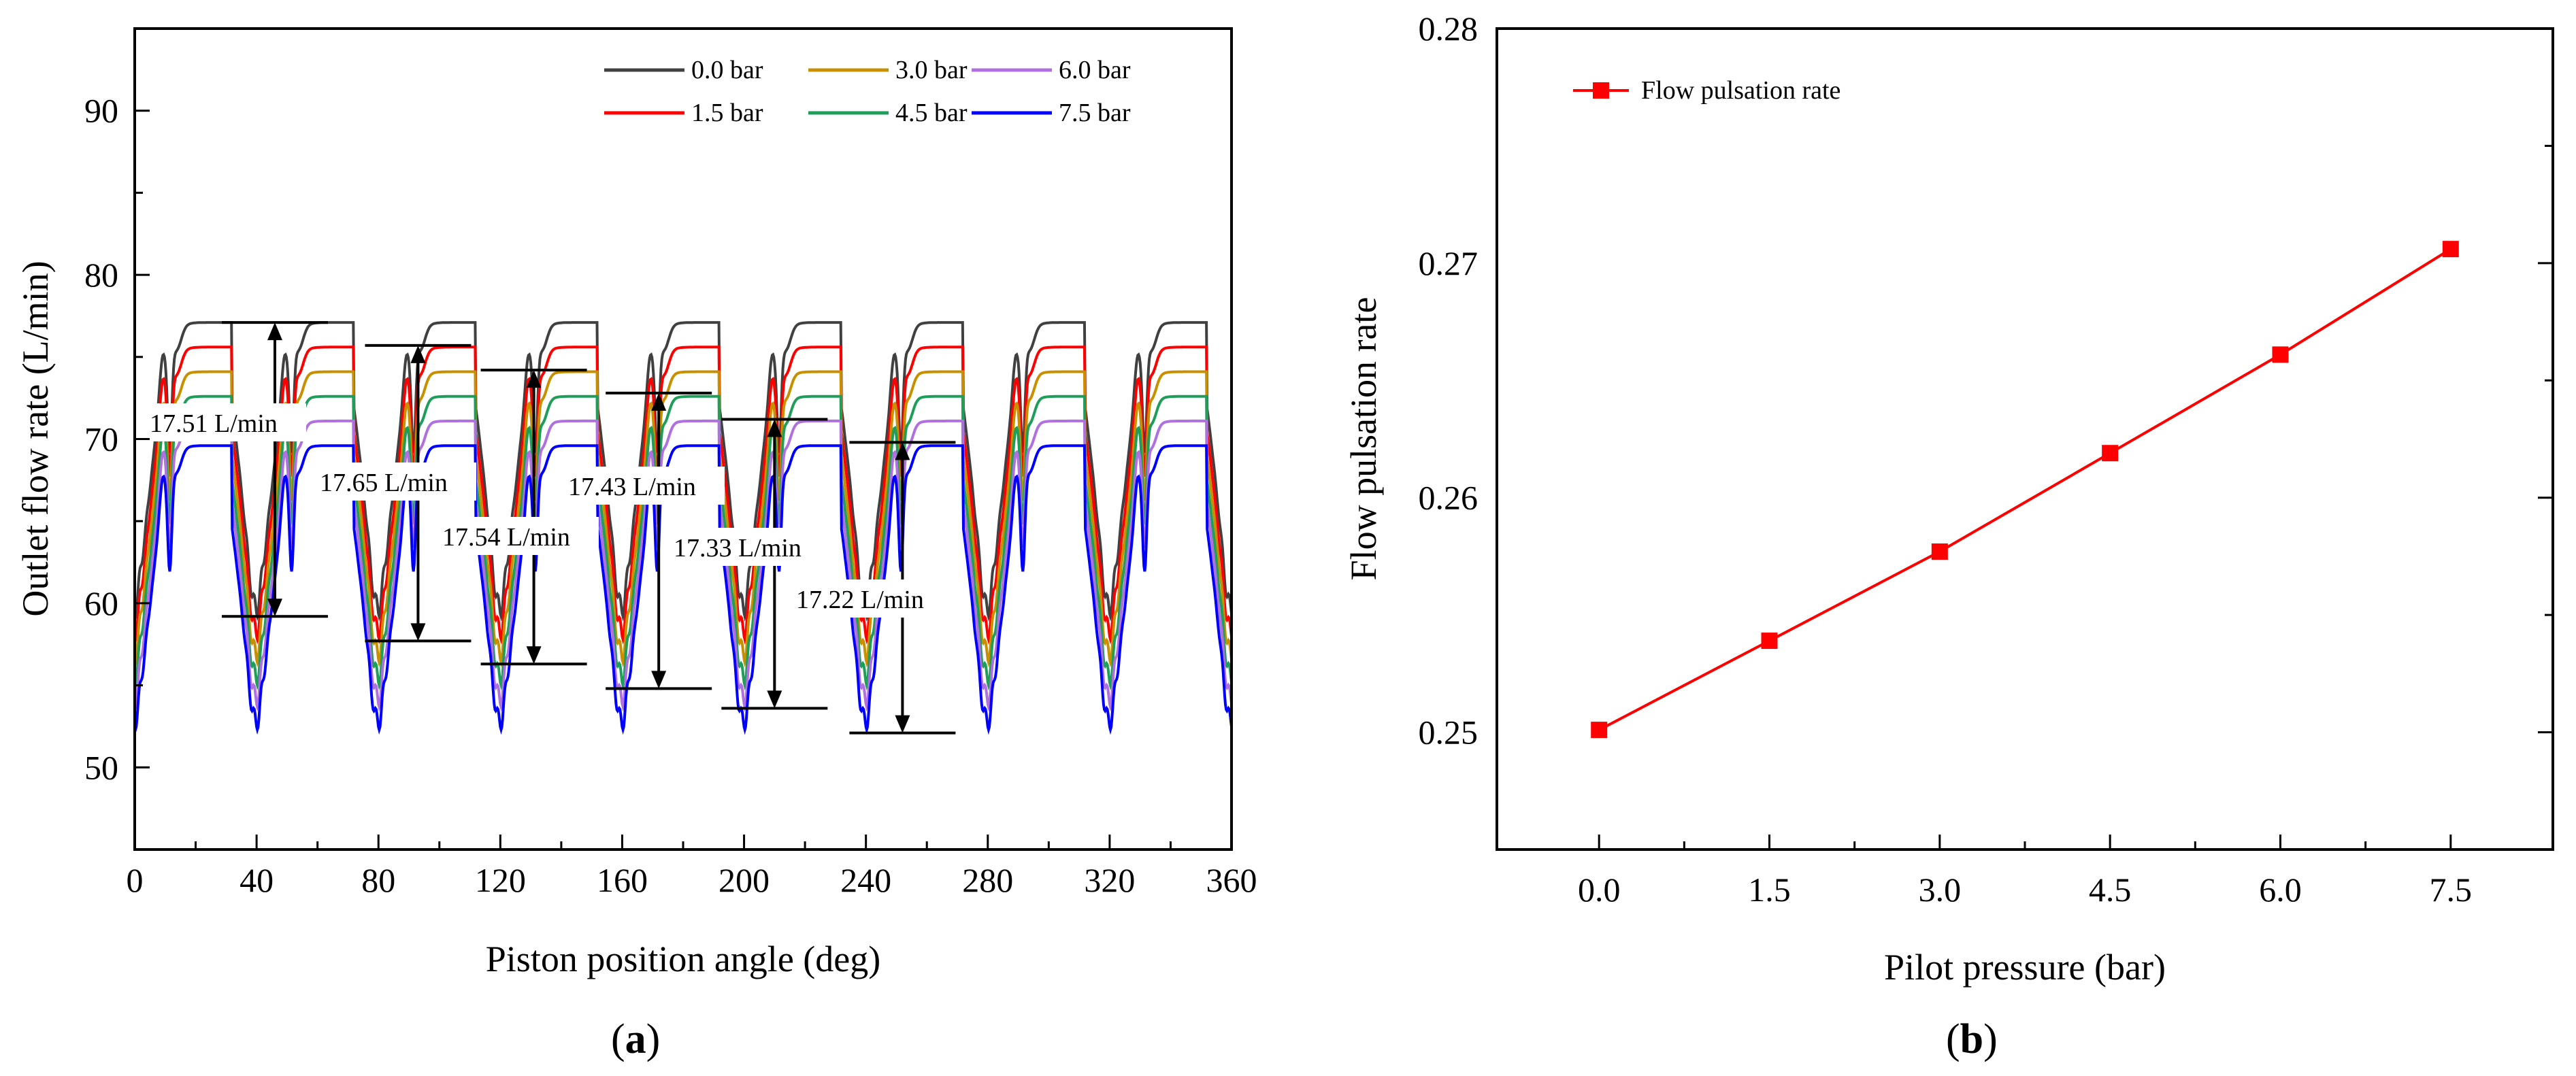 The image size is (2576, 1076). Describe the element at coordinates (506, 537) in the screenshot. I see `a-annot-label: 17.54 L/min` at that location.